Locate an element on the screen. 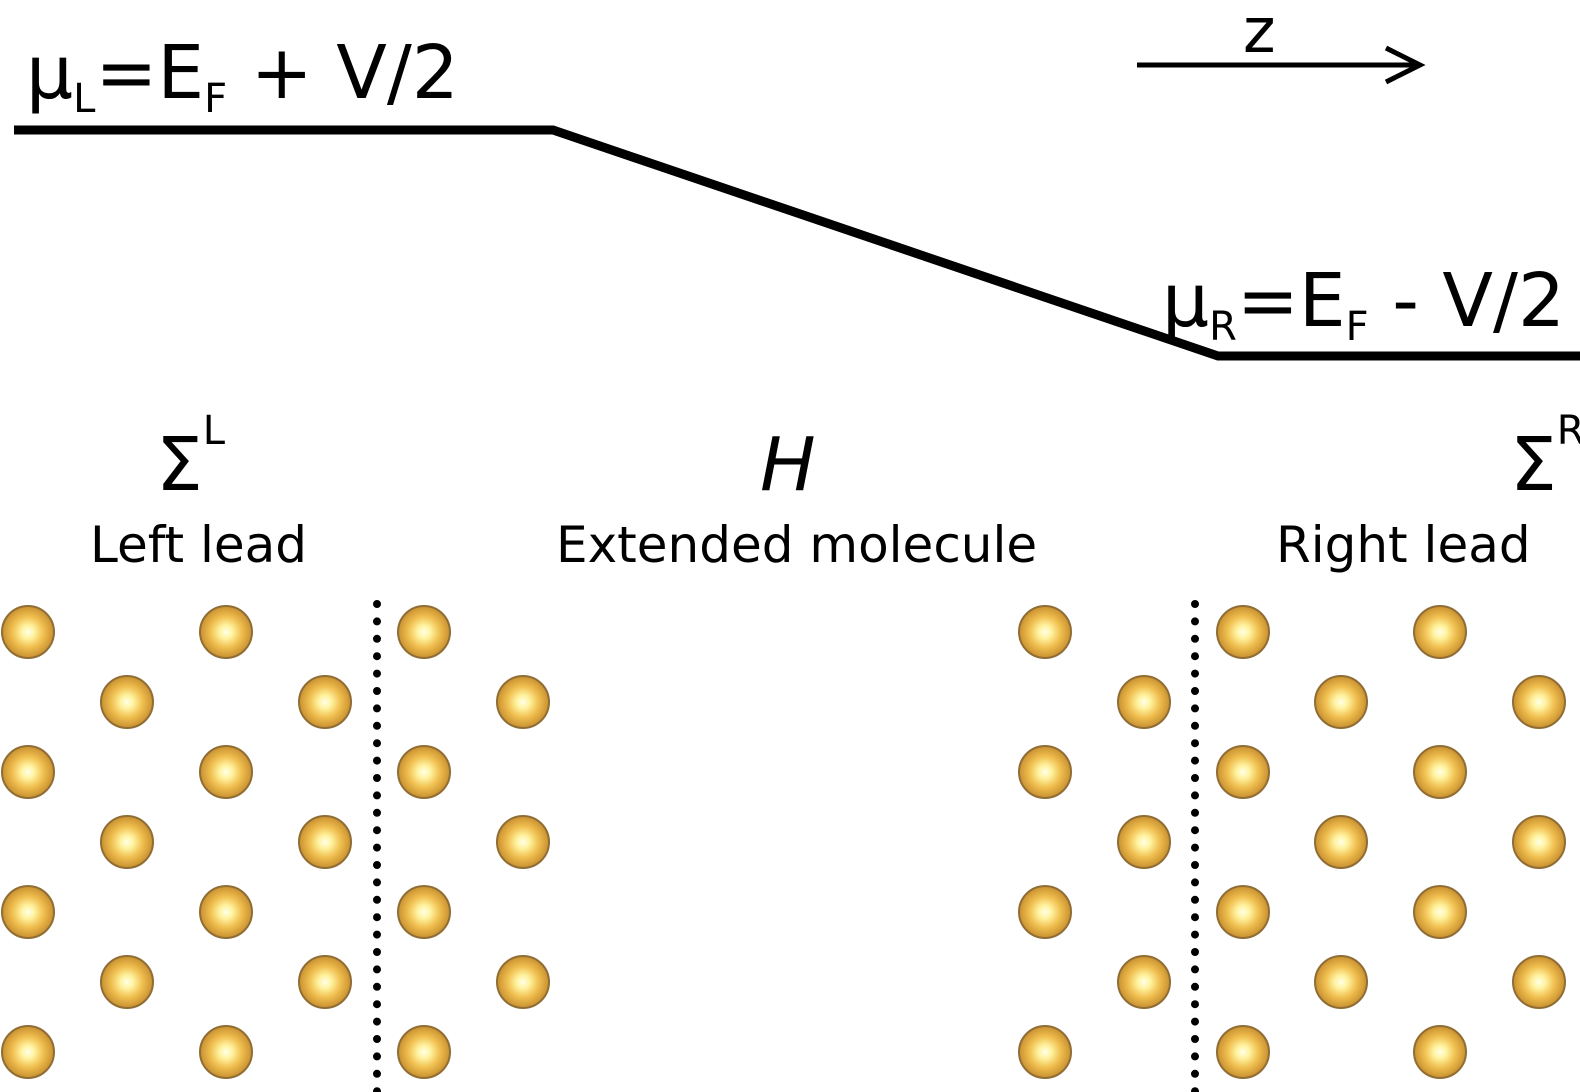 The height and width of the screenshot is (1092, 1580). left-potential-label: μL=EF + V/2 is located at coordinates (242, 76).